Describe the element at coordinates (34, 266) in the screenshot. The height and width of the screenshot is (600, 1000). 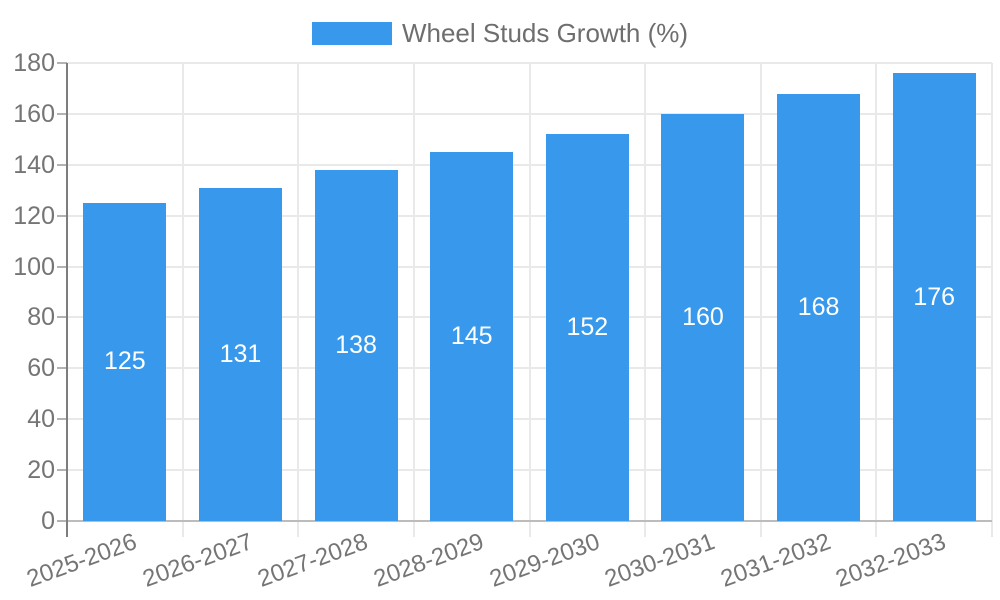
I see `y-tick-label: 100` at that location.